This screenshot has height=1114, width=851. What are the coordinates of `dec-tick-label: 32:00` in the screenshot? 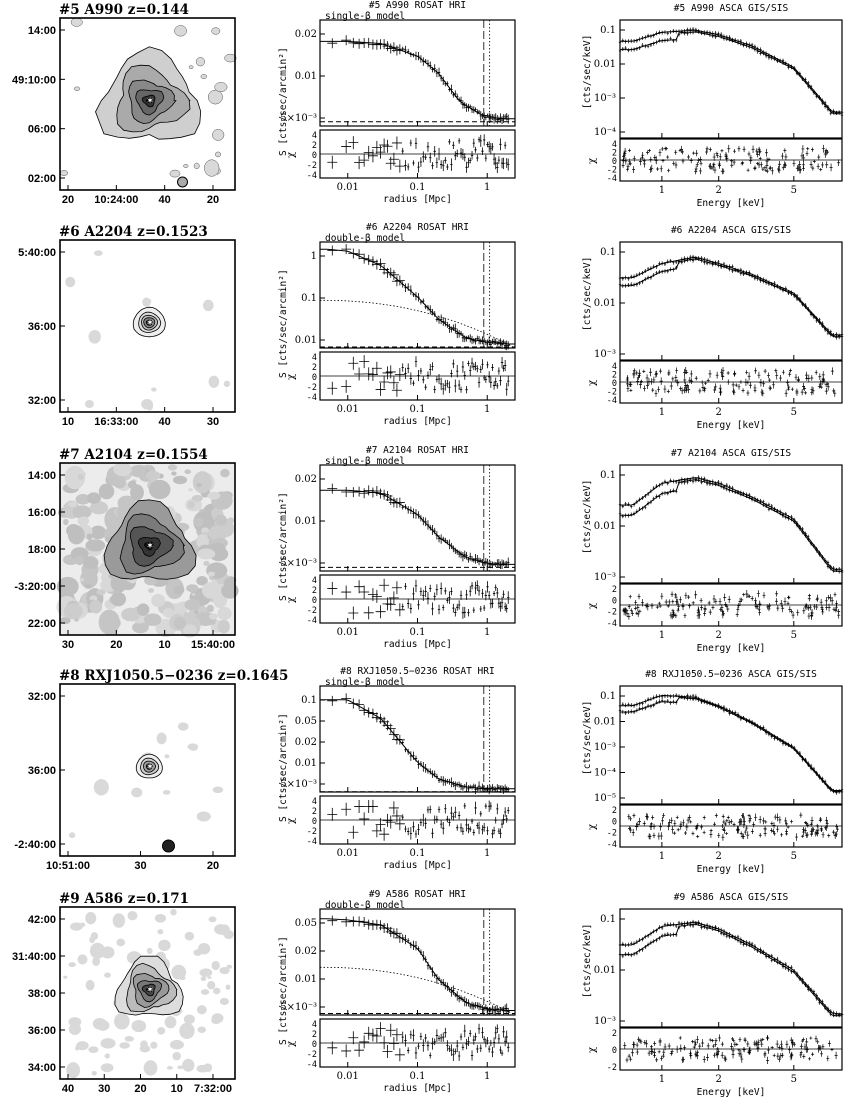 It's located at (42, 697).